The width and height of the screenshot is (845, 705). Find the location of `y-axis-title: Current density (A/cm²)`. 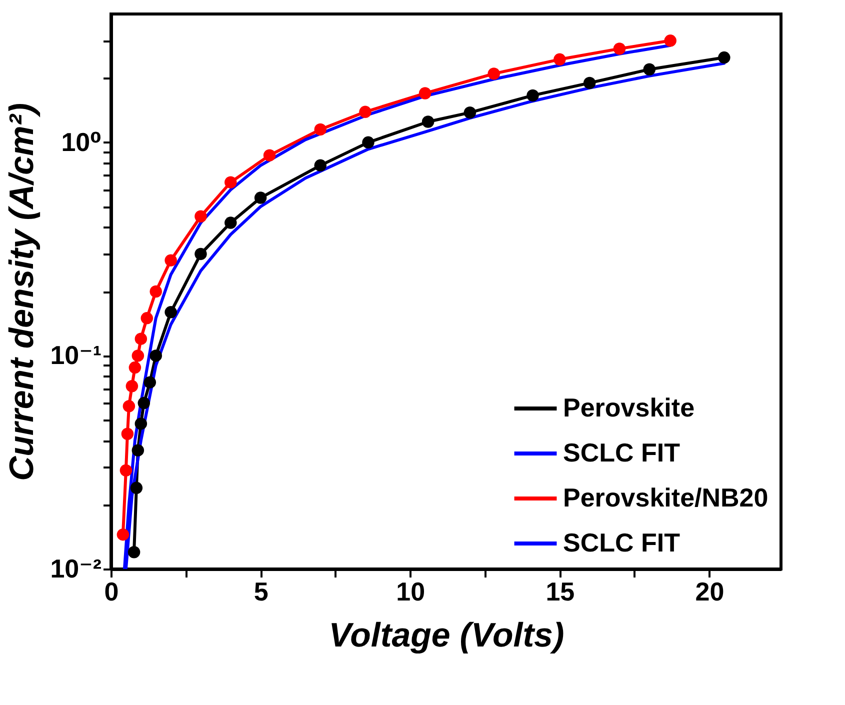

y-axis-title: Current density (A/cm²) is located at coordinates (22, 292).